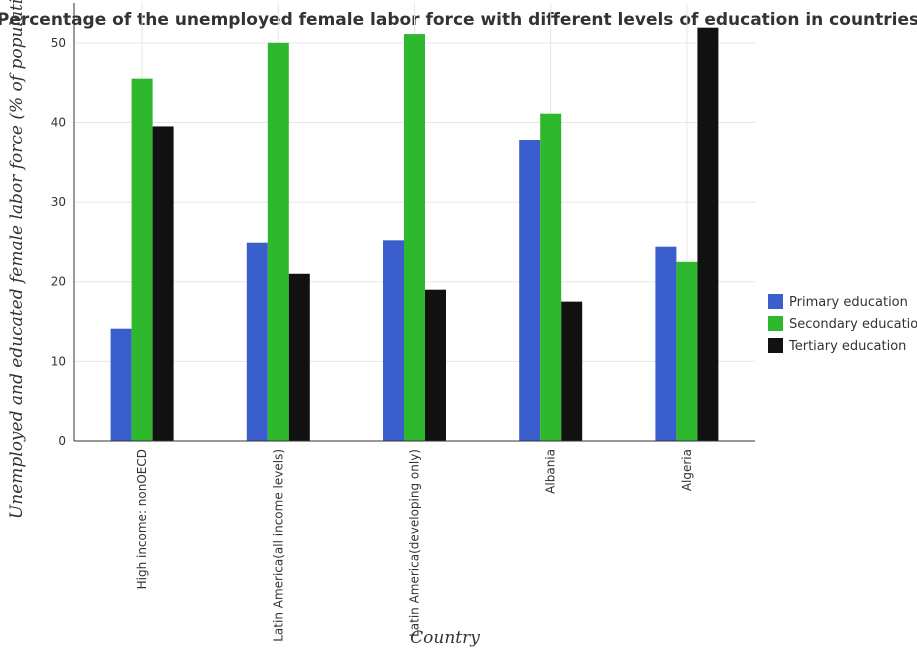 The image size is (917, 650). I want to click on x-tick-label: Algeria, so click(687, 470).